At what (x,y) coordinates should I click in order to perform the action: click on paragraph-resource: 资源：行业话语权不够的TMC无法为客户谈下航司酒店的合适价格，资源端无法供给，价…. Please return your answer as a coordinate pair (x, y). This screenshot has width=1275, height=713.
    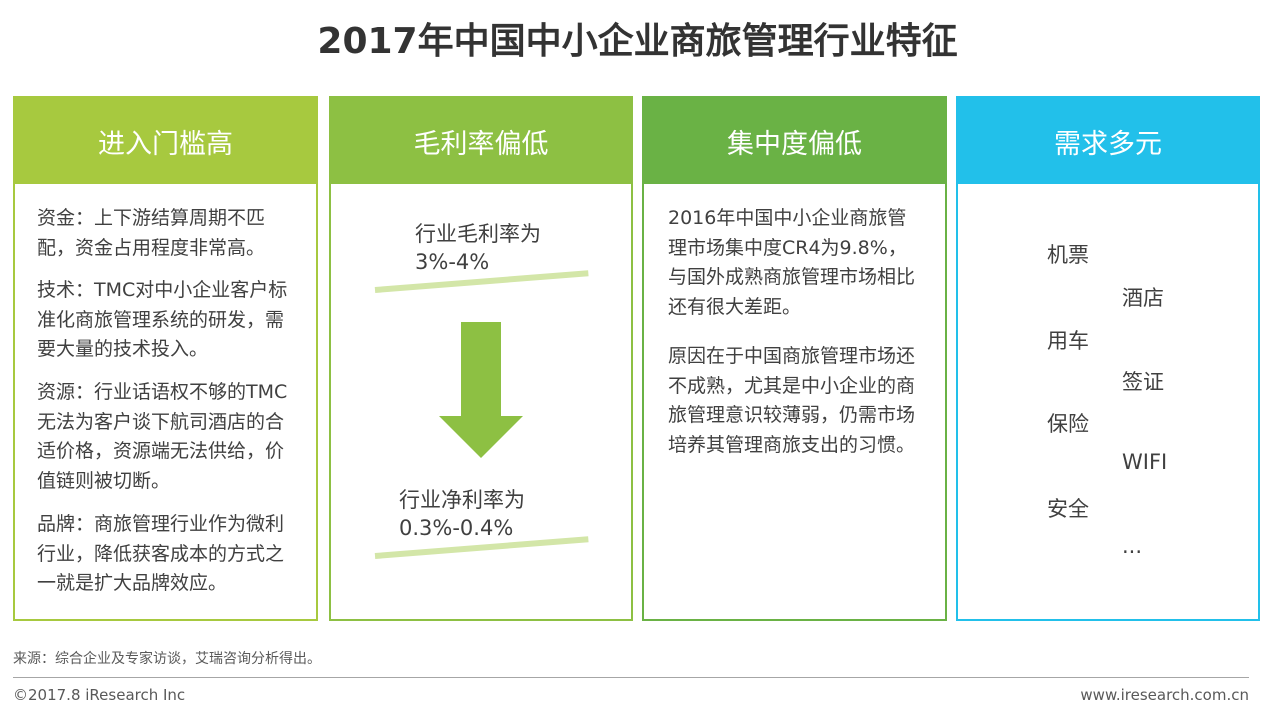
    Looking at the image, I should click on (162, 436).